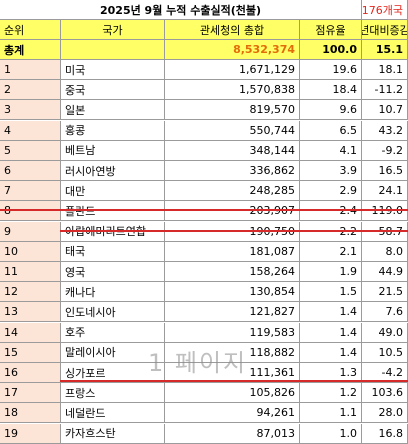 The image size is (408, 444). What do you see at coordinates (30, 352) in the screenshot?
I see `rank-cell: 15` at bounding box center [30, 352].